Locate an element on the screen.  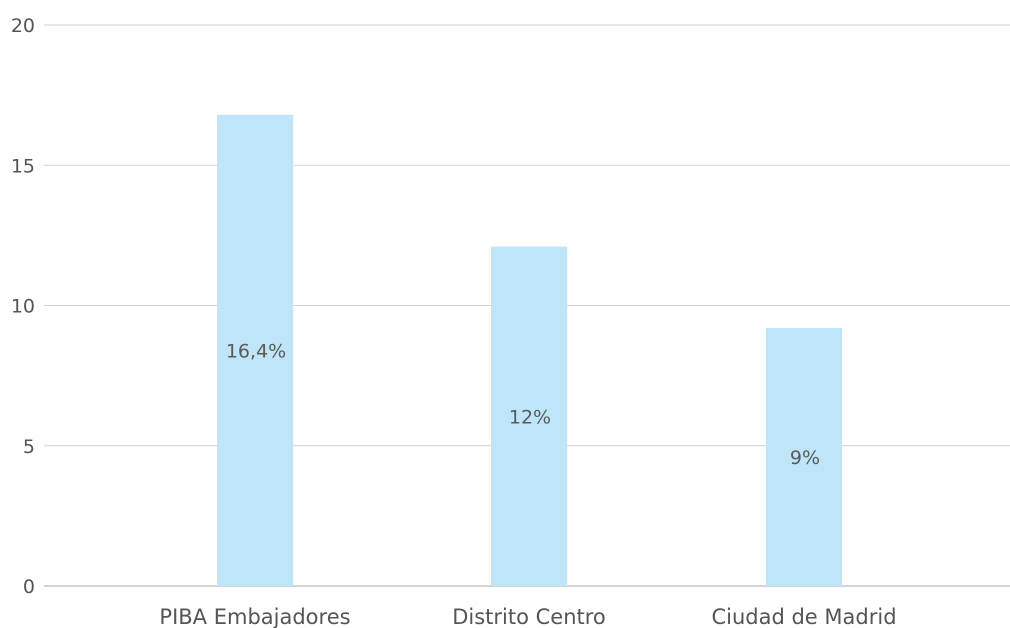
bar-value-labels: 16,4% 12% 9% is located at coordinates (523, 404).